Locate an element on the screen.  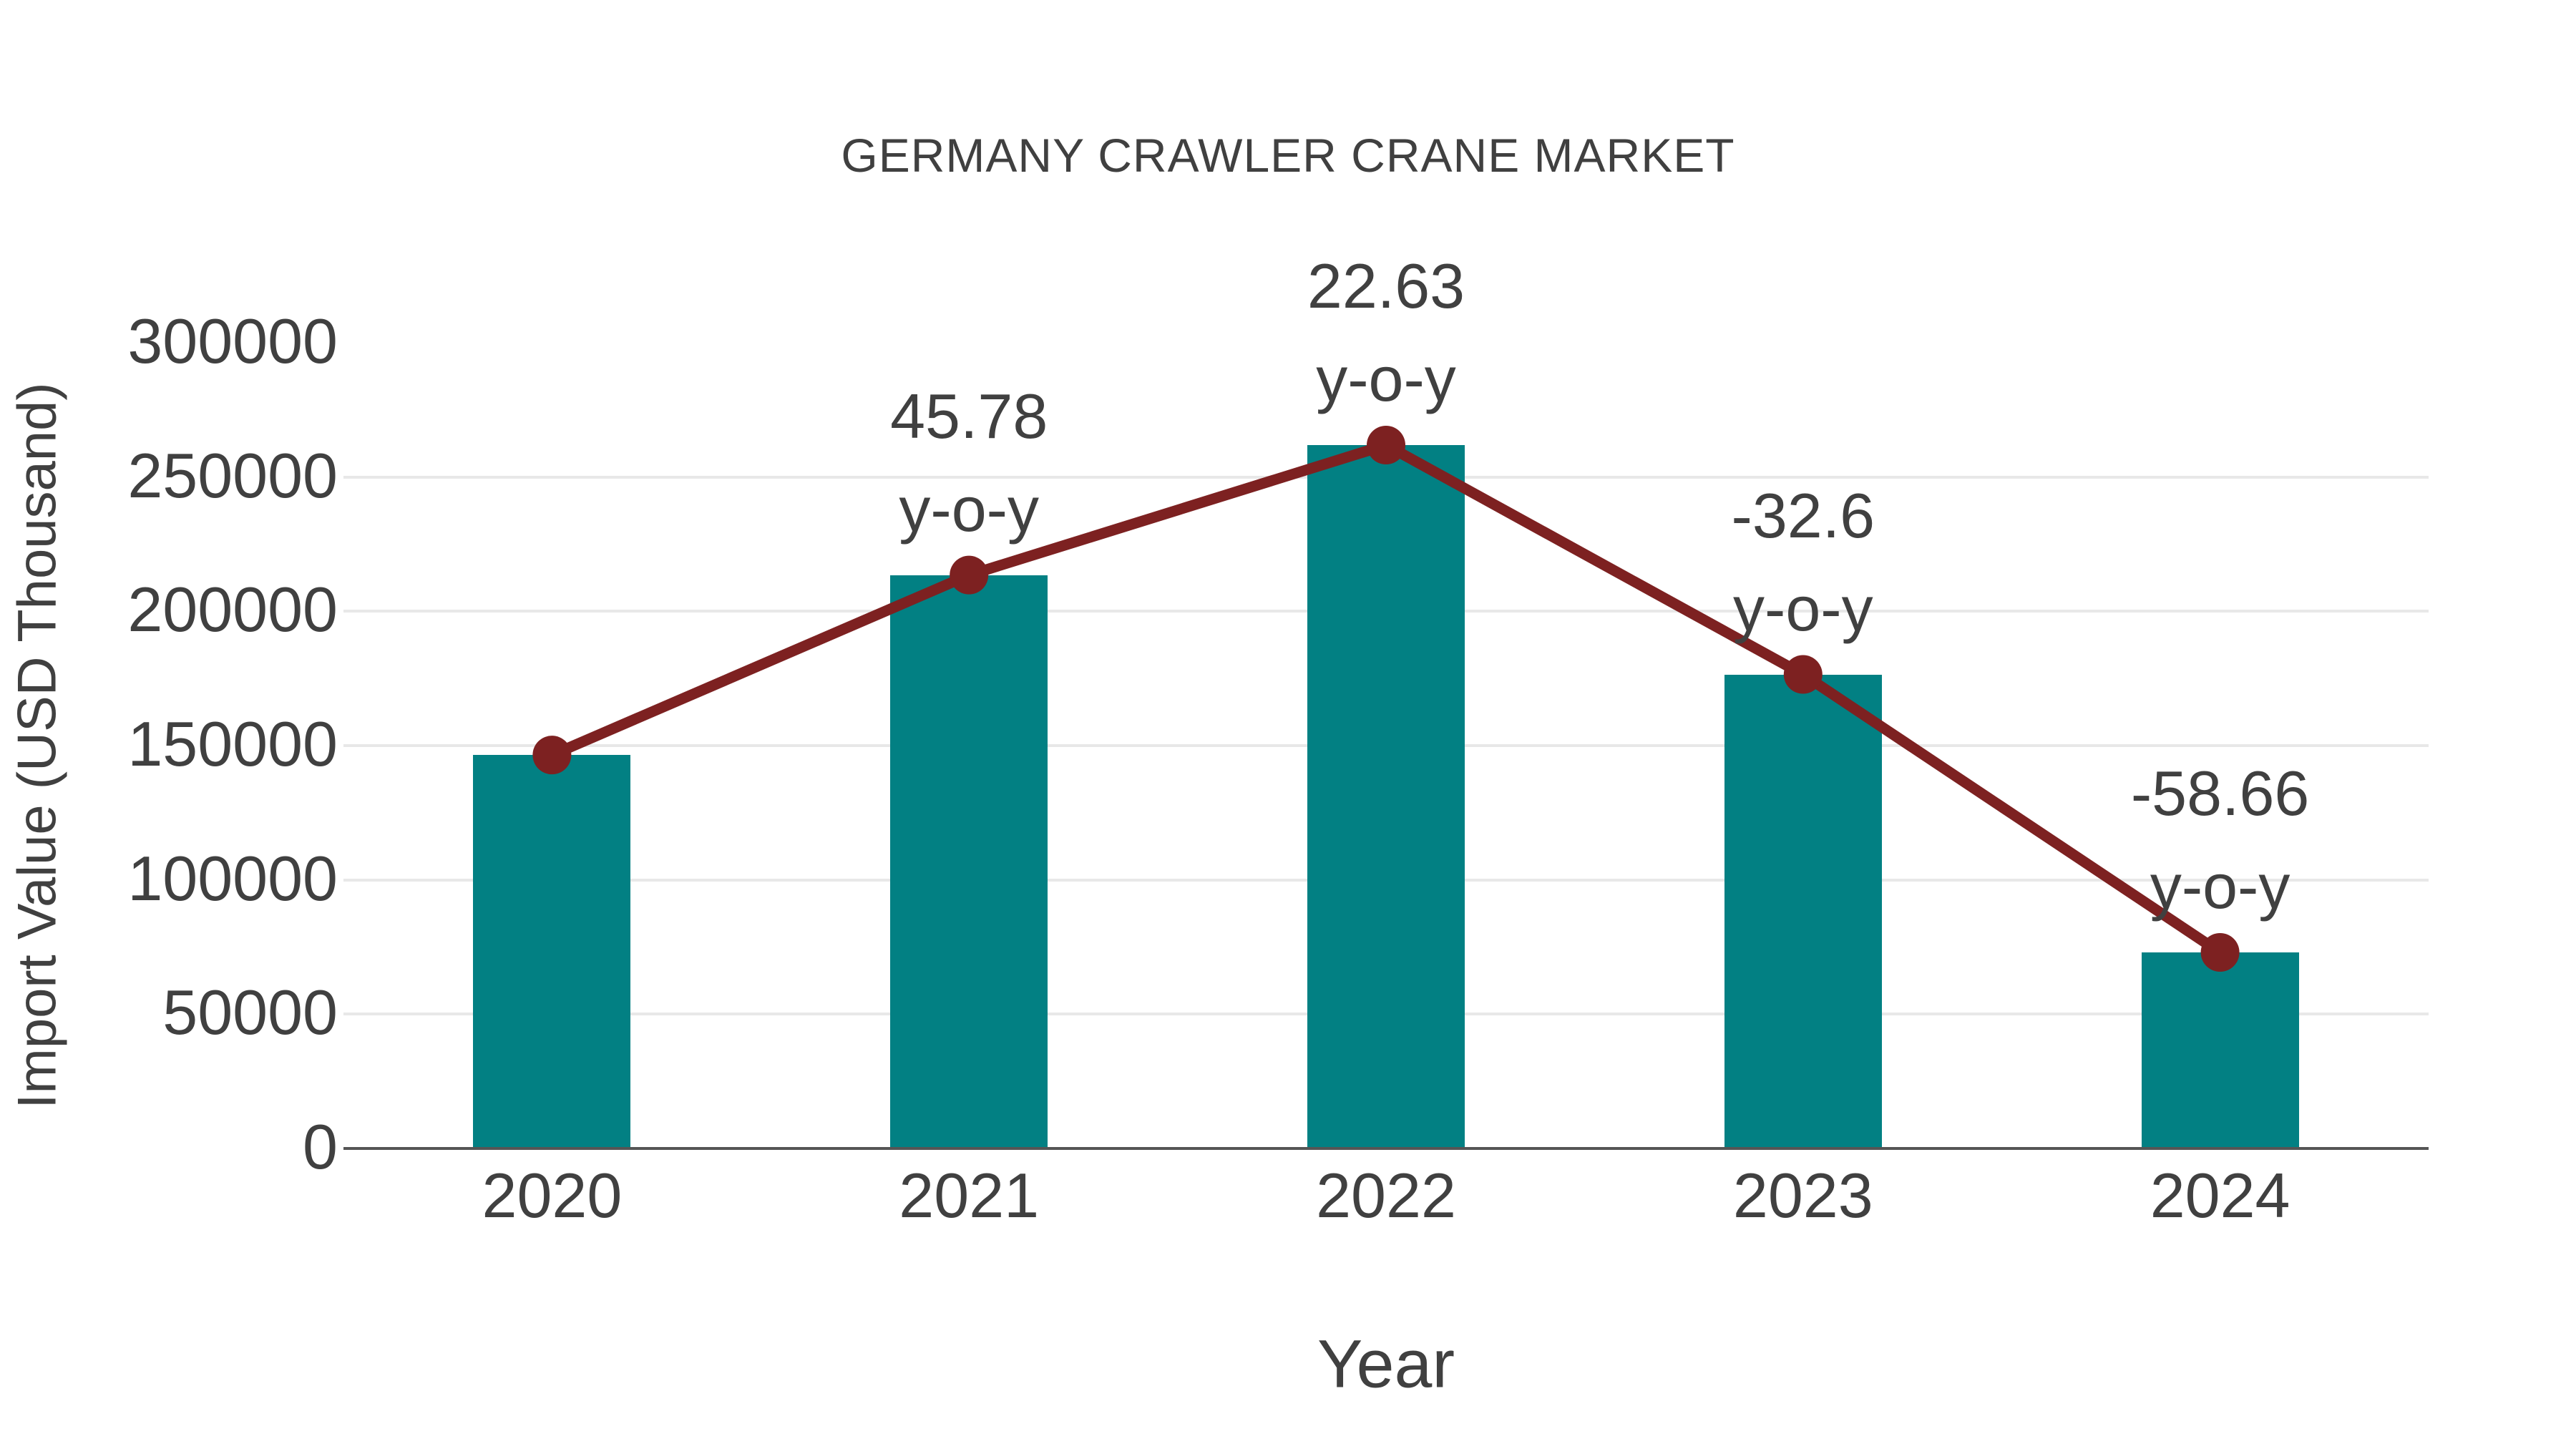
bar-2020 is located at coordinates (552, 952).